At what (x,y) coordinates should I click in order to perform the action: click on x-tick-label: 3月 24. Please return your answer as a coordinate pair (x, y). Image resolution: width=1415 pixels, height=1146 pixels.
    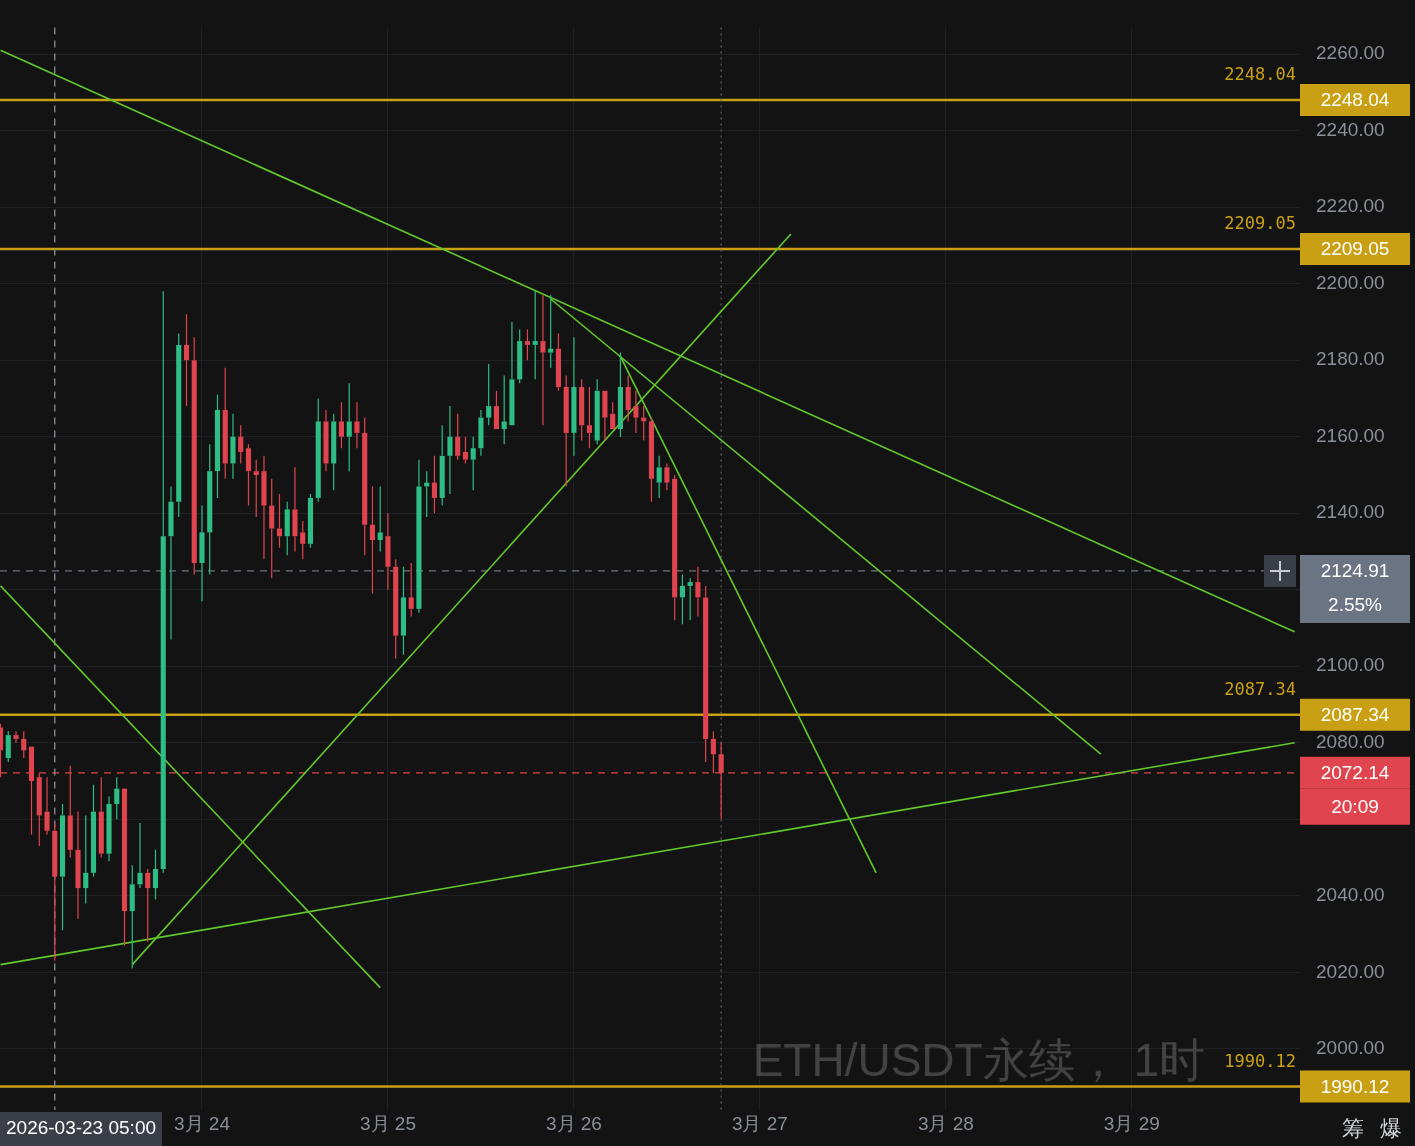
    Looking at the image, I should click on (202, 1123).